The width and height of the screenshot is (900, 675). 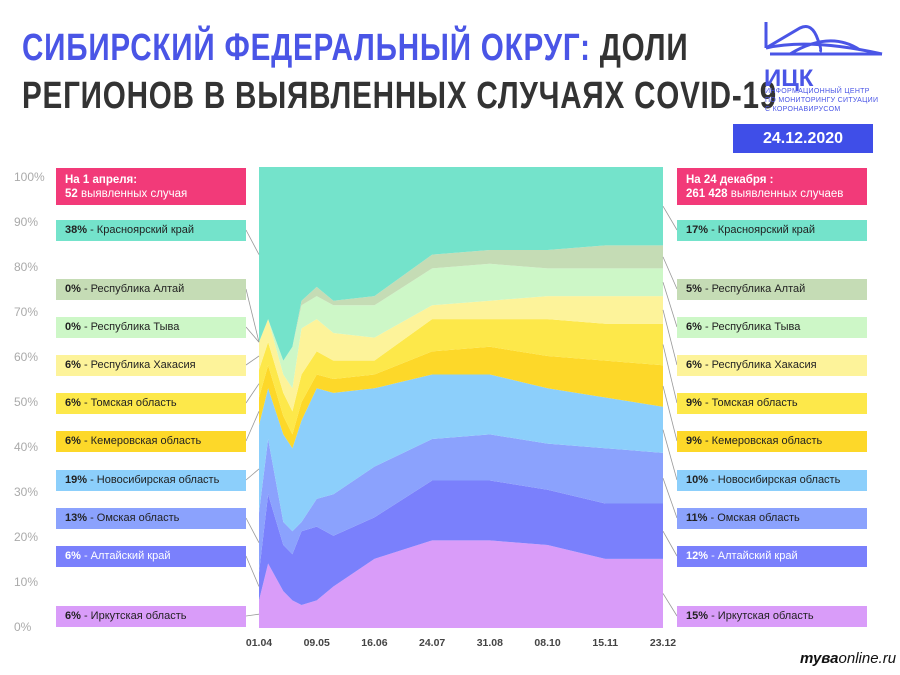 What do you see at coordinates (772, 365) in the screenshot?
I see `end-label-box: 6% - Республика Хакасия` at bounding box center [772, 365].